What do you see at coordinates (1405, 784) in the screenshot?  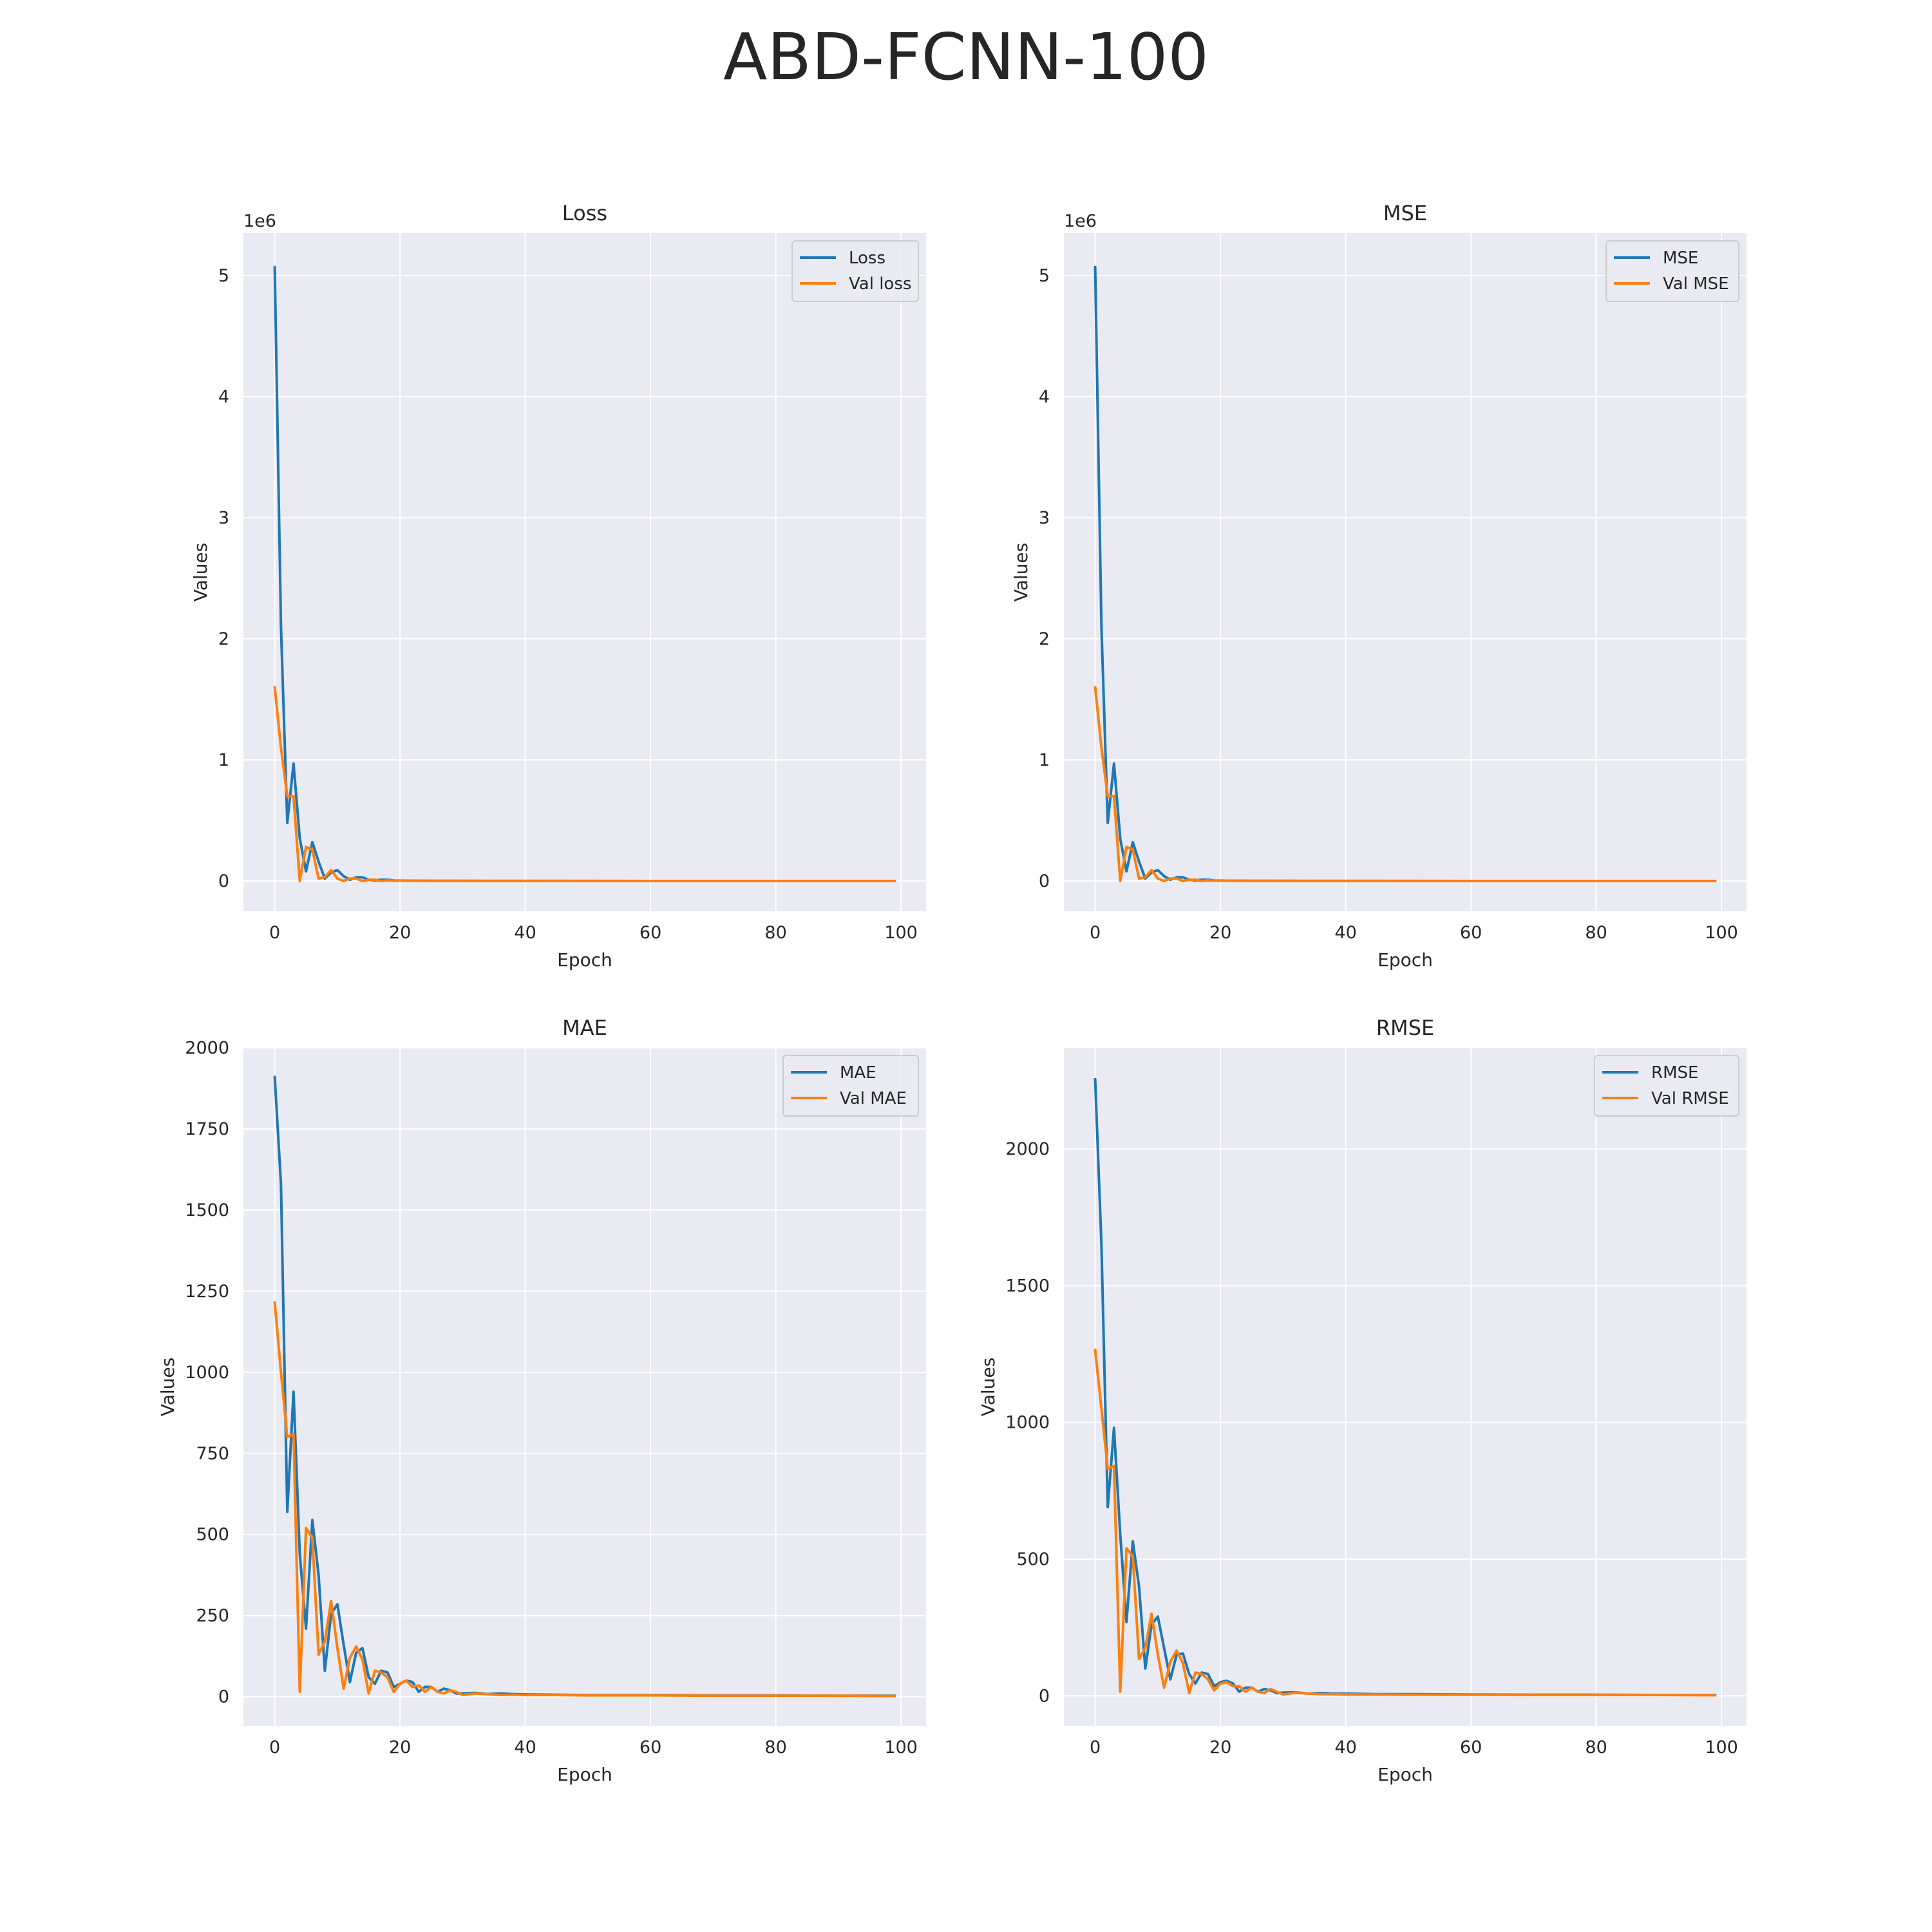 I see `series-line-val-mse` at bounding box center [1405, 784].